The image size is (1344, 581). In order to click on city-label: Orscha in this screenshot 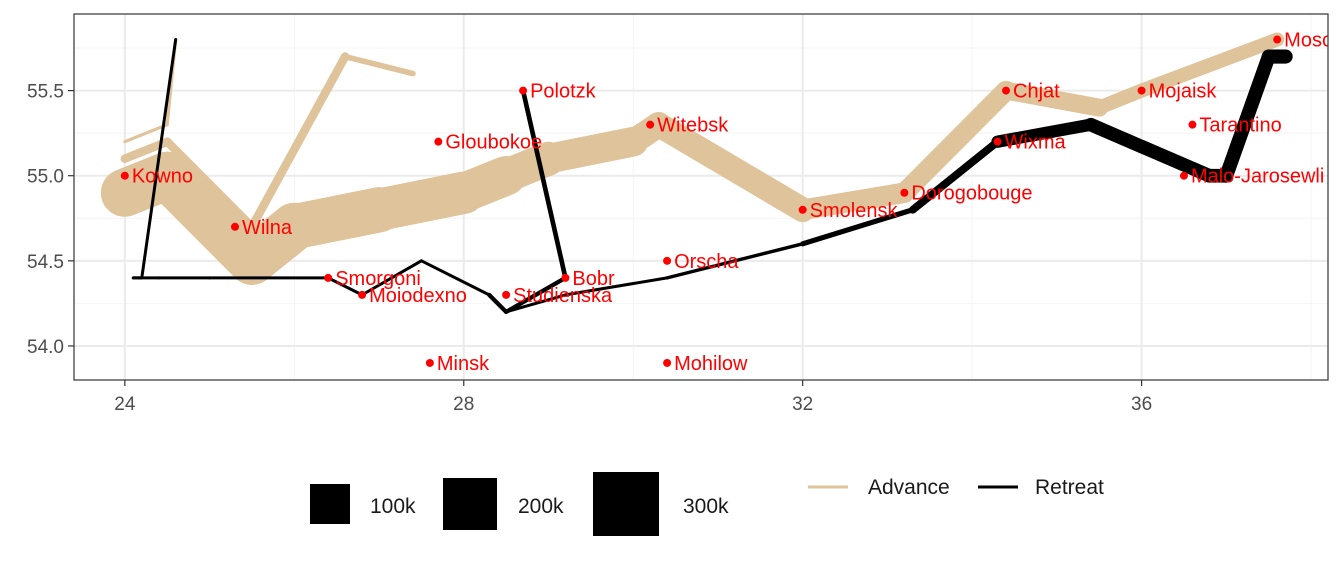, I will do `click(706, 262)`.